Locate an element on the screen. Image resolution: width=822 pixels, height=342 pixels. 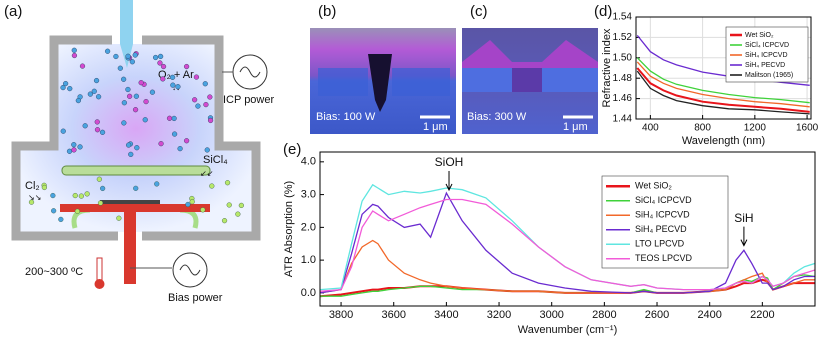
particles is located at coordinates (136, 135).